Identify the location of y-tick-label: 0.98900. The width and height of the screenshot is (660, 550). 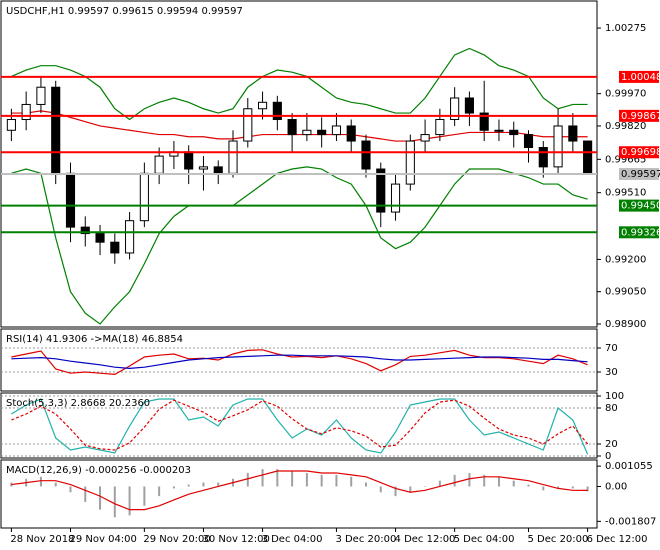
(625, 324).